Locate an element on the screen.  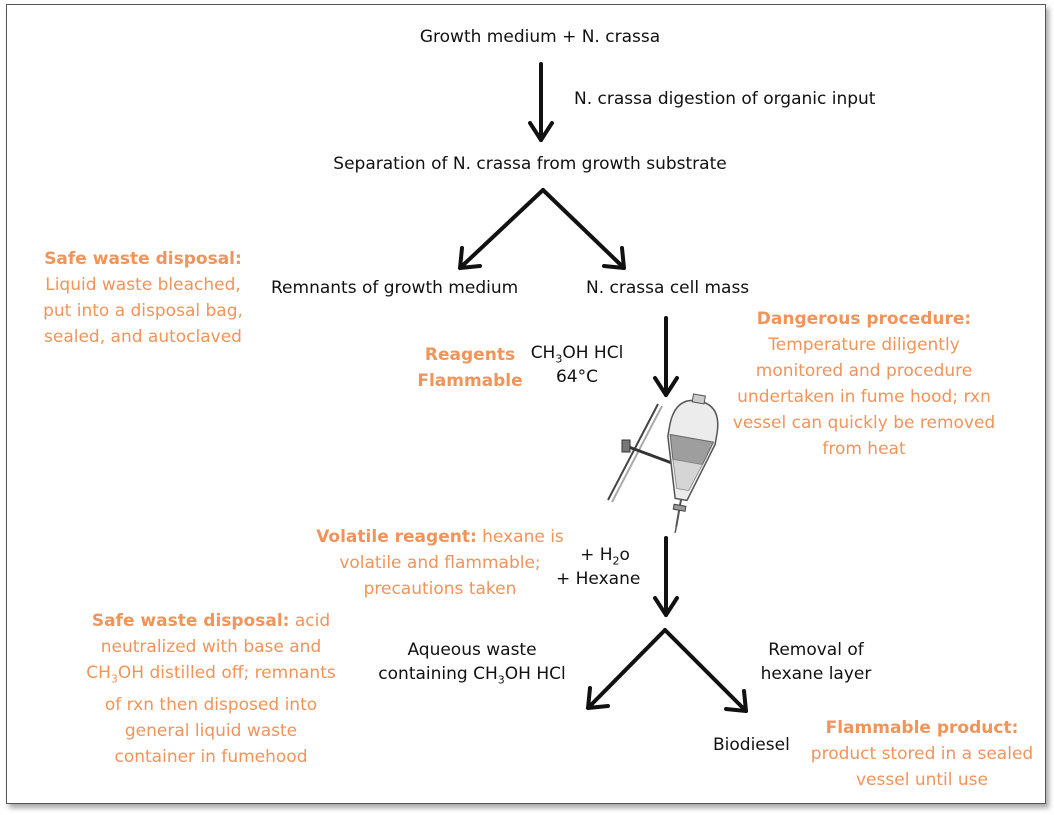
removal-line1: Removal of is located at coordinates (816, 650).